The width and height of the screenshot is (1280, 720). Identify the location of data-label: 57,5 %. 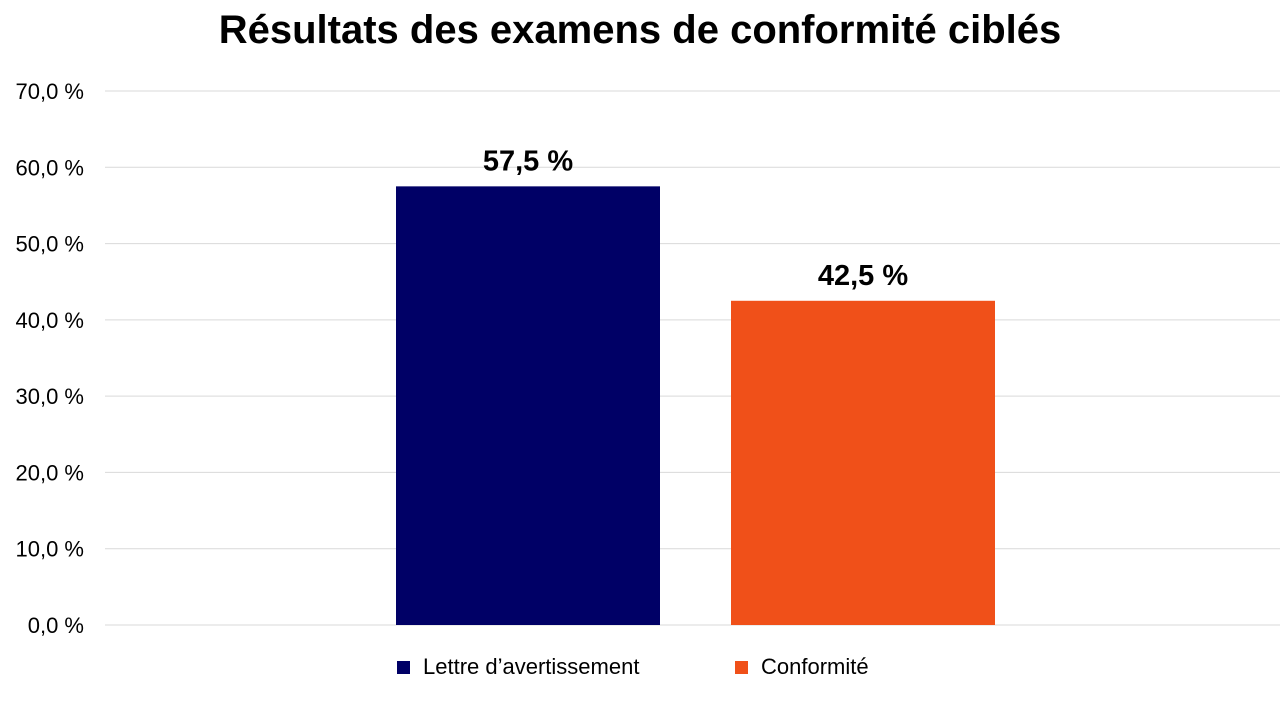
(528, 161).